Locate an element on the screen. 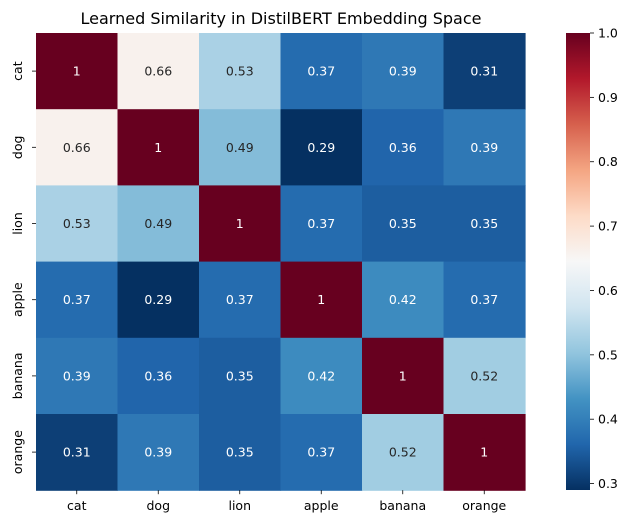 This screenshot has height=528, width=625. cell-orange-dog is located at coordinates (158, 452).